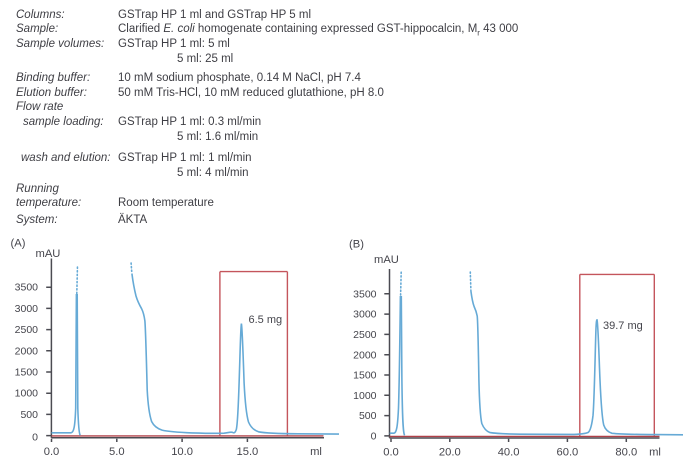 The height and width of the screenshot is (462, 685). Describe the element at coordinates (623, 326) in the screenshot. I see `svg-text: 39.7 mg` at that location.